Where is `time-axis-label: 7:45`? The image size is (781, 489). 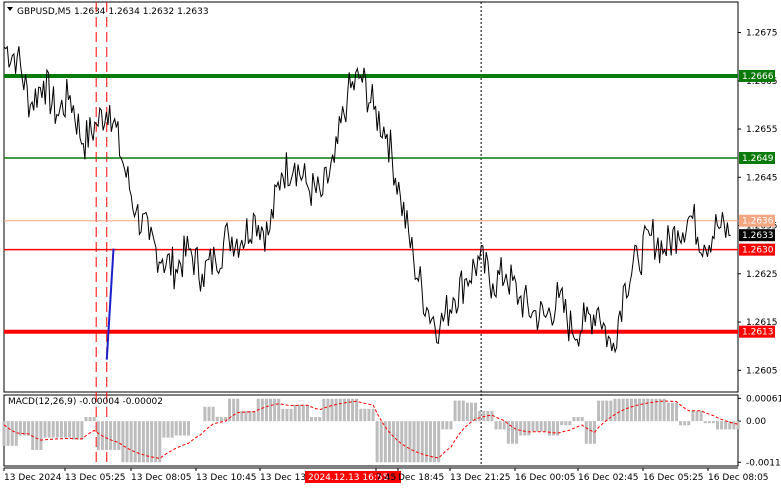 time-axis-label: 7:45 is located at coordinates (386, 478).